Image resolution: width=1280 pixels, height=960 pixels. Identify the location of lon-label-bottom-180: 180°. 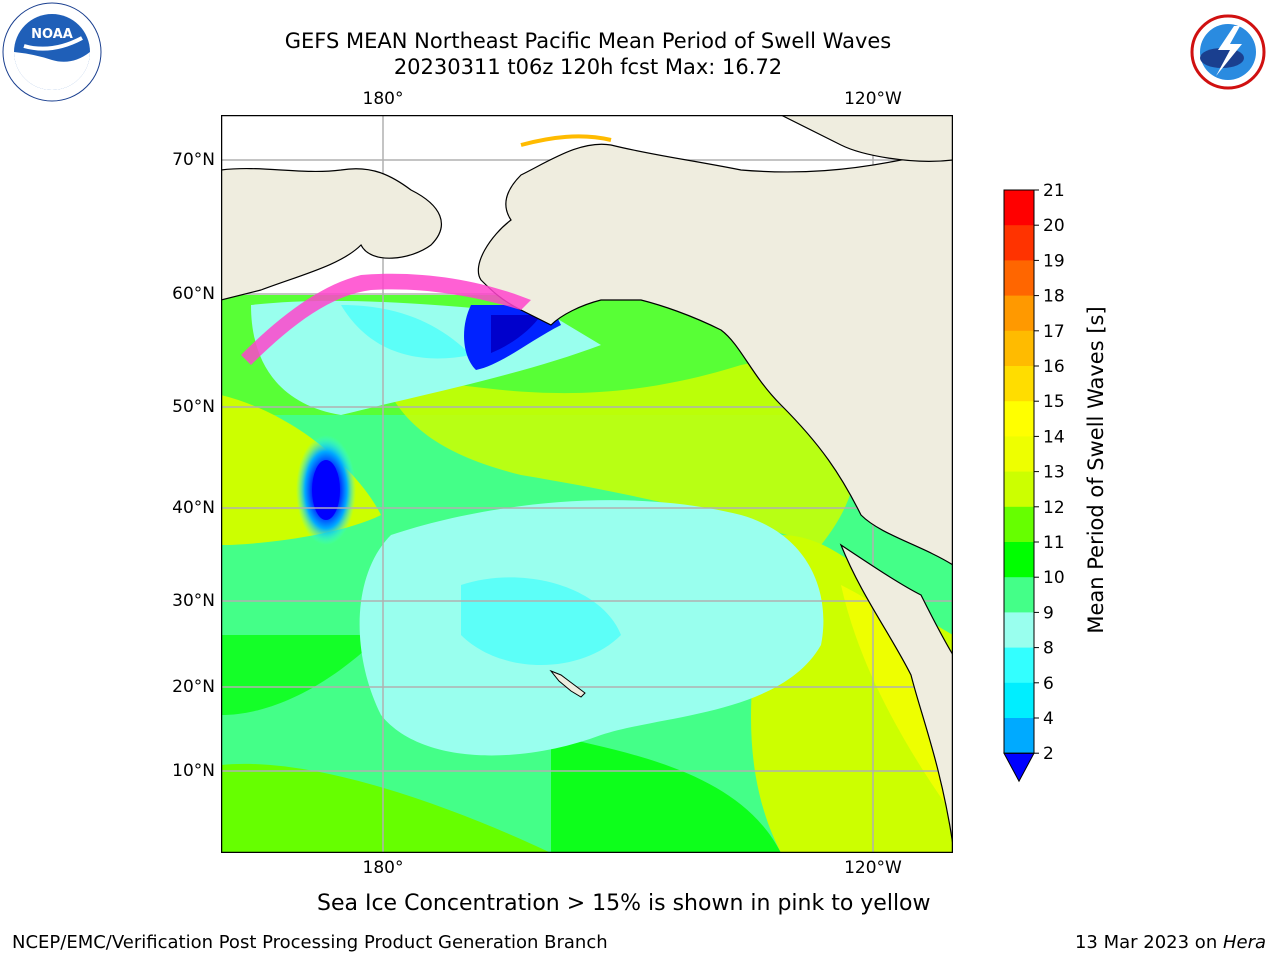
(383, 868).